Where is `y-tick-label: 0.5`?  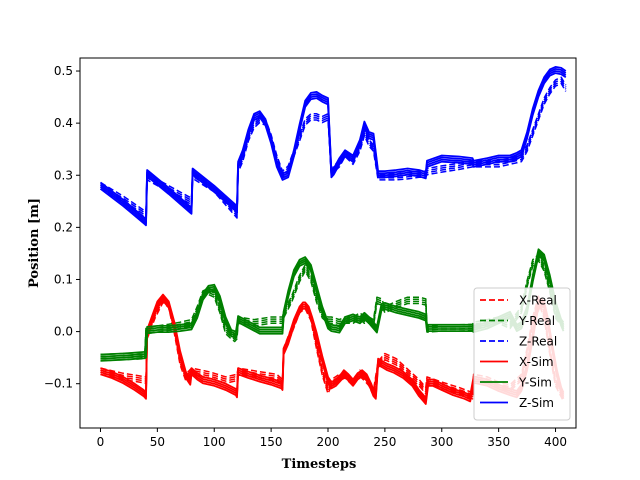
y-tick-label: 0.5 is located at coordinates (63, 71).